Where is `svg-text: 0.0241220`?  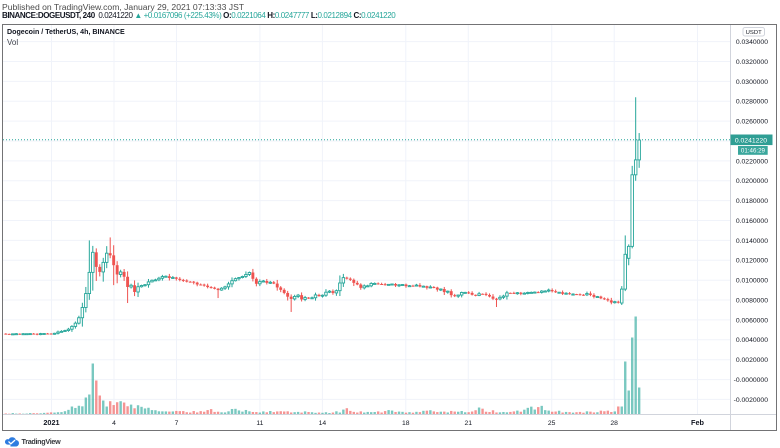 svg-text: 0.0241220 is located at coordinates (751, 140).